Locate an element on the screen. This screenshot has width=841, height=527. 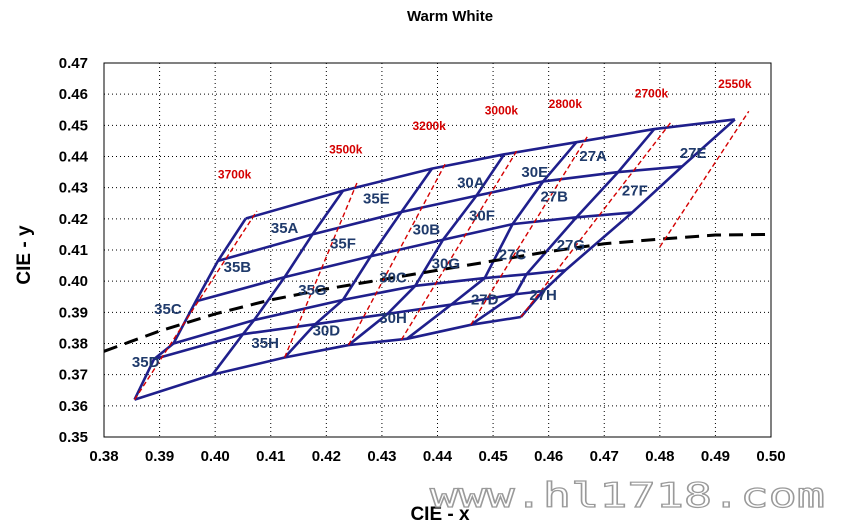
cct-label: 3200k is located at coordinates (429, 126).